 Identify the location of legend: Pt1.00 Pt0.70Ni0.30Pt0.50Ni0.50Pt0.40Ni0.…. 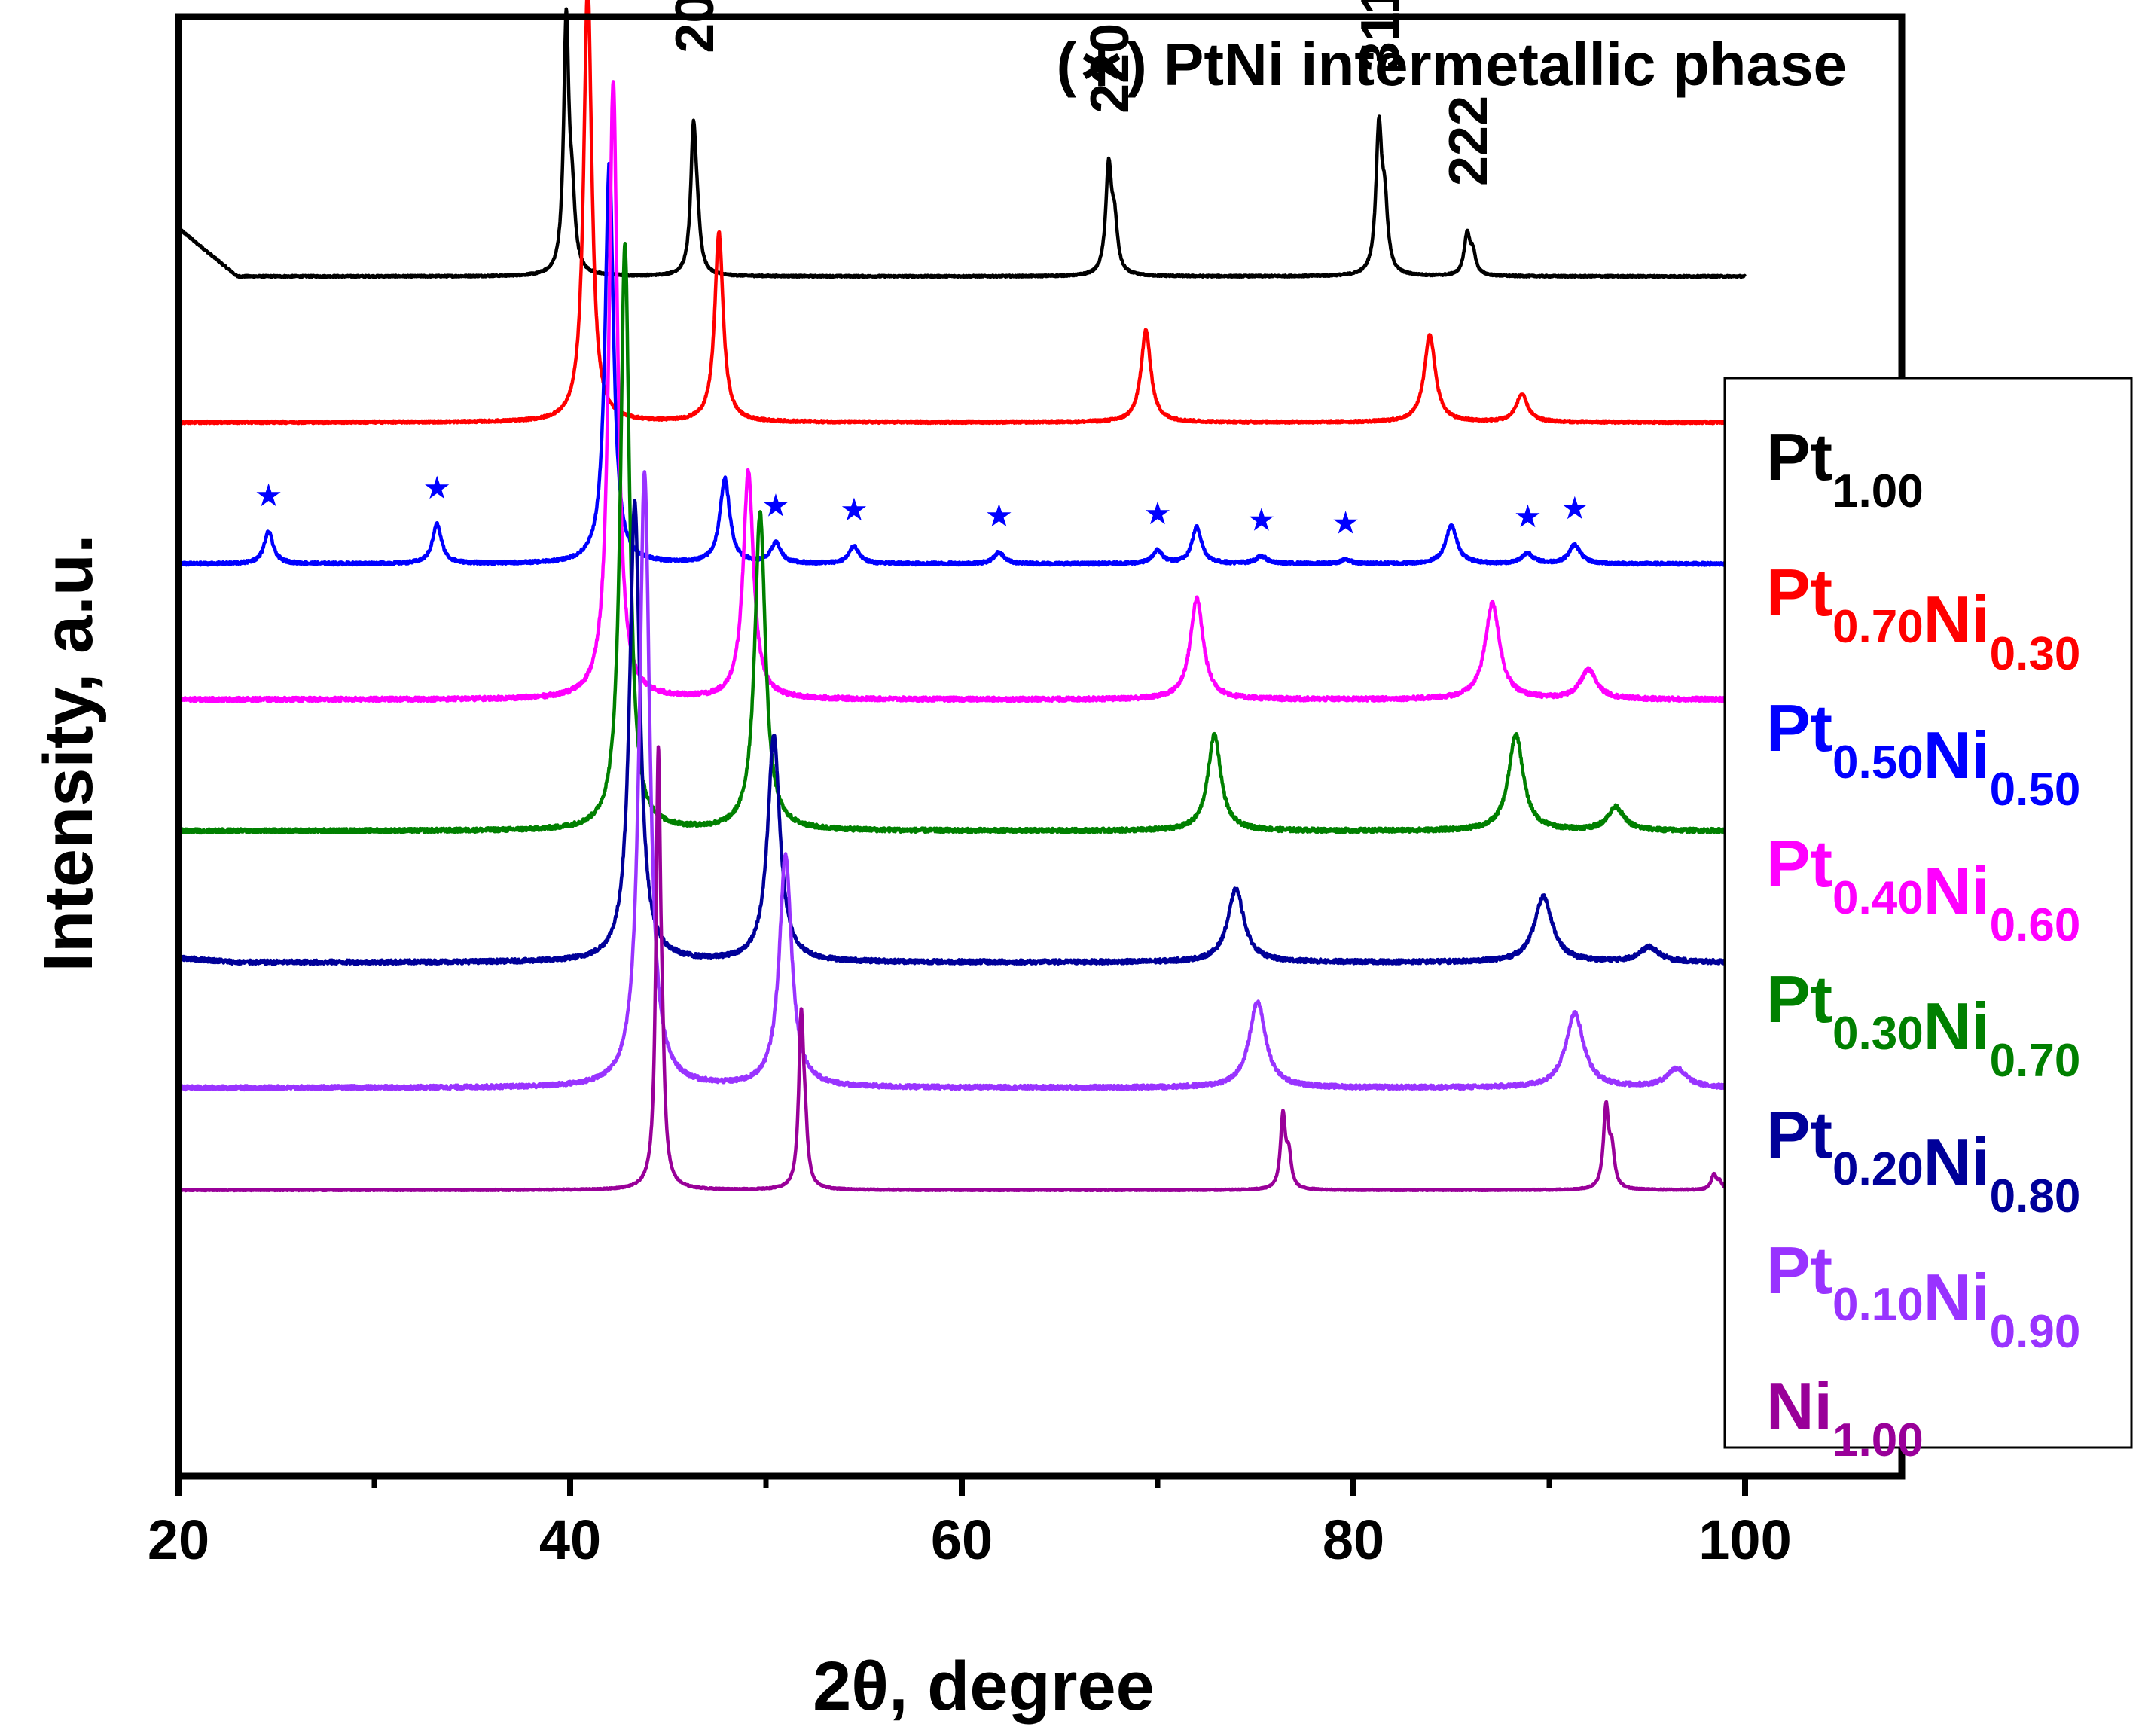
(1928, 921).